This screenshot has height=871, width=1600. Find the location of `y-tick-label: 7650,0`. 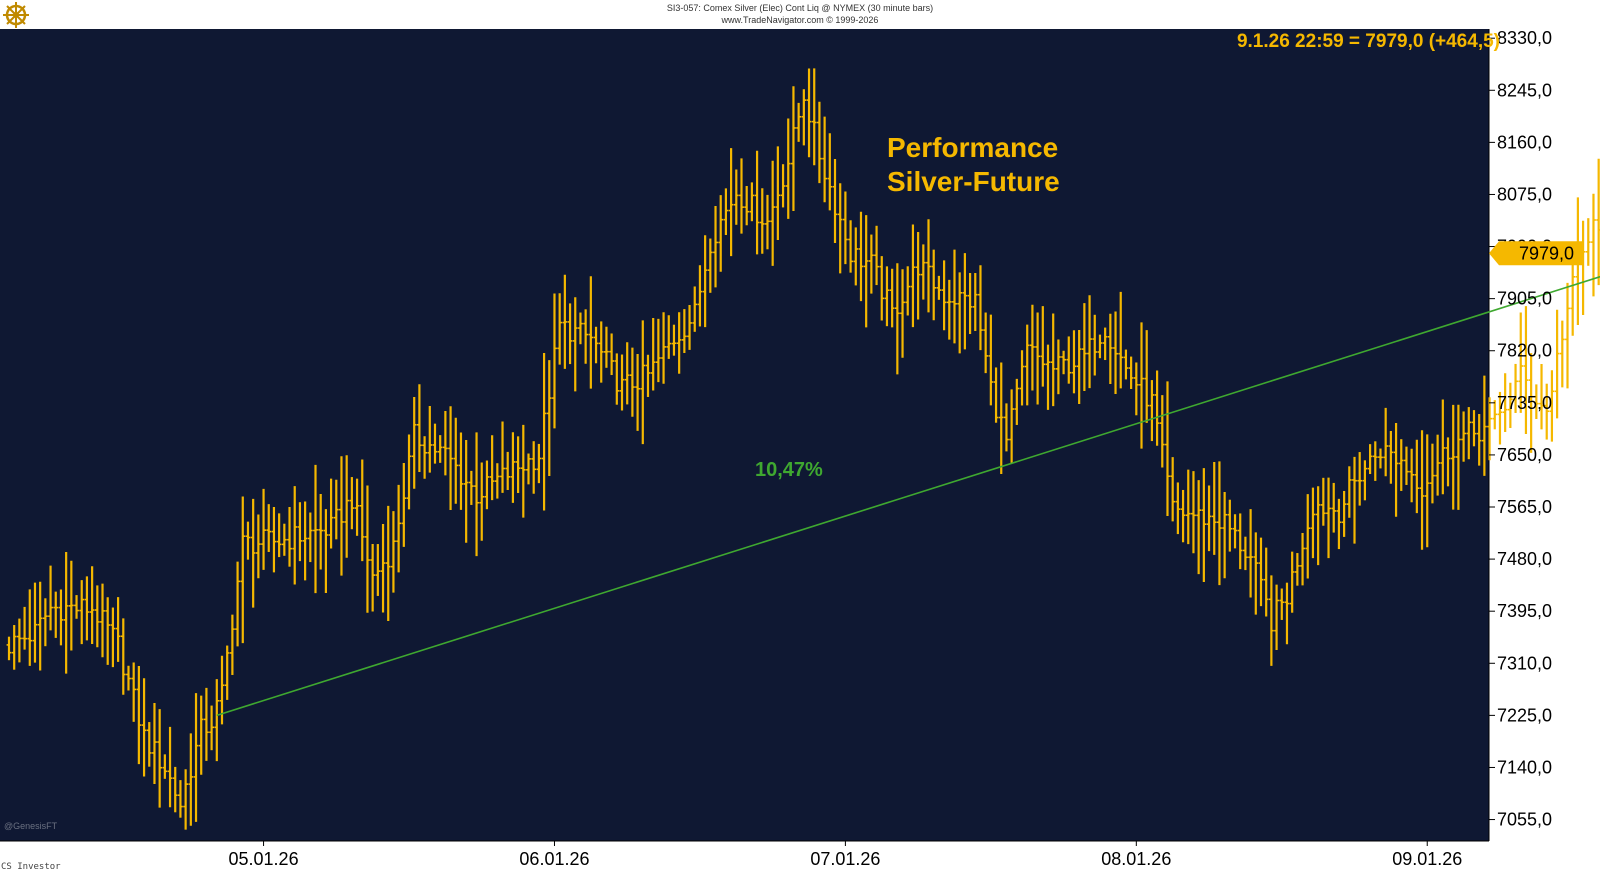

y-tick-label: 7650,0 is located at coordinates (1524, 455).